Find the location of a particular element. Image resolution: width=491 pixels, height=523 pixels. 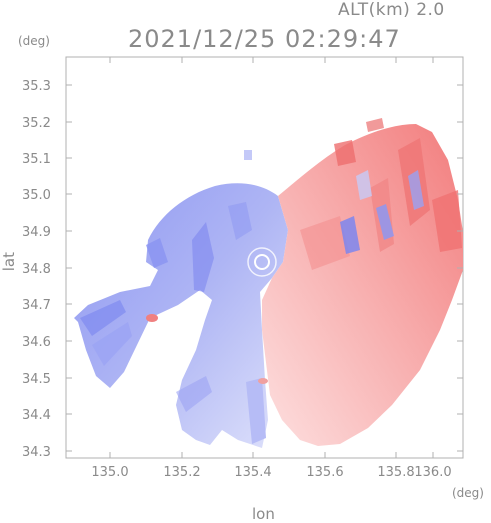

y-tick-label: 34.8 is located at coordinates (36, 269).